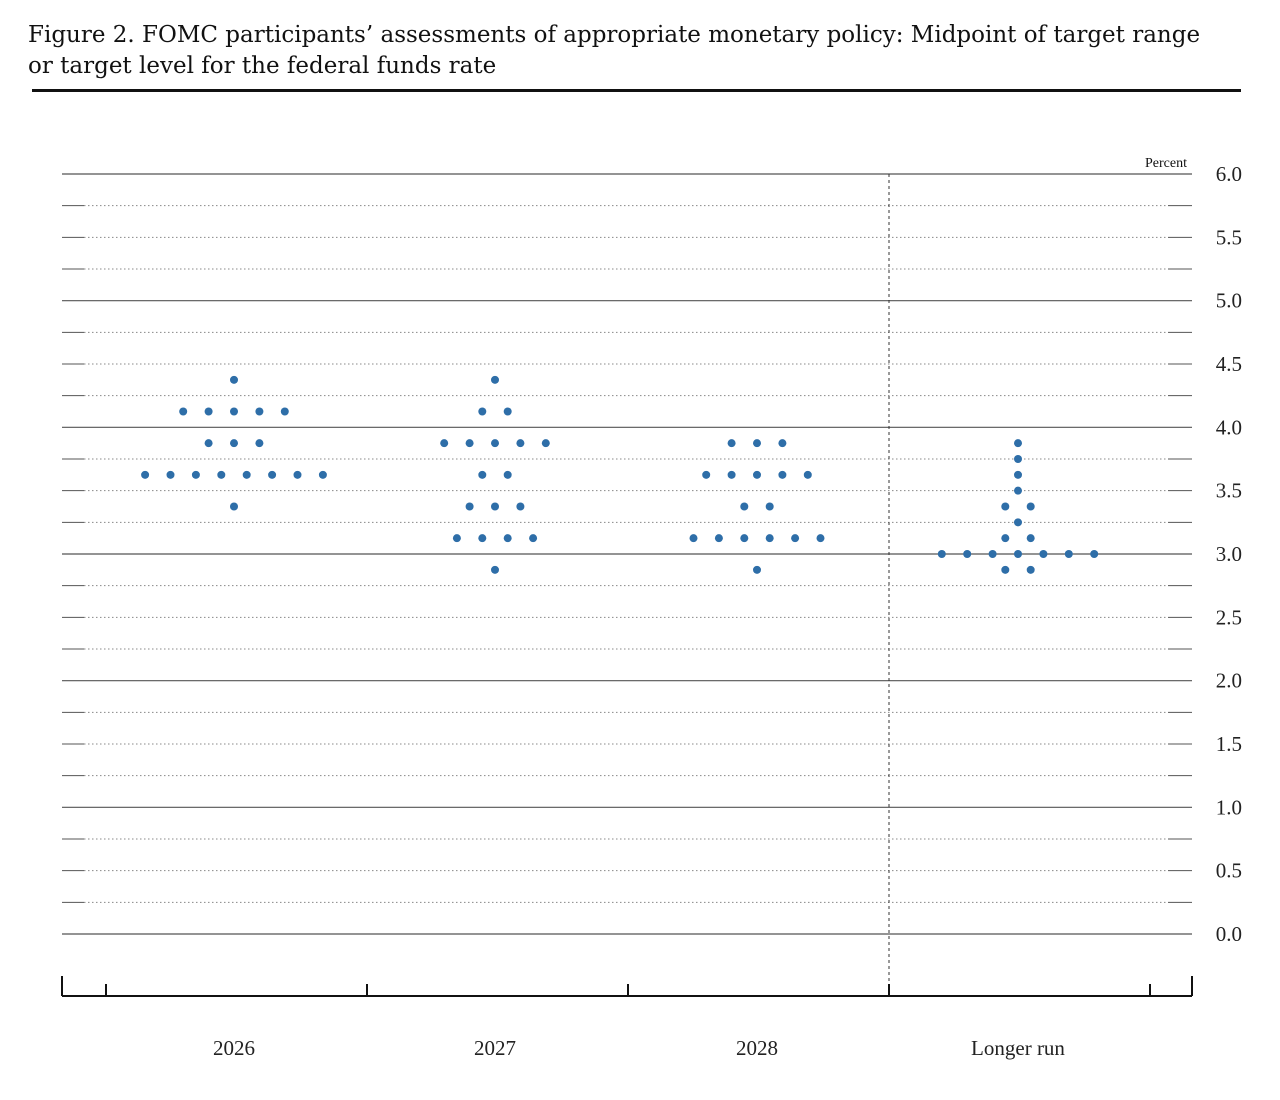 This screenshot has width=1280, height=1100. I want to click on y-tick-label: 0.0, so click(1229, 934).